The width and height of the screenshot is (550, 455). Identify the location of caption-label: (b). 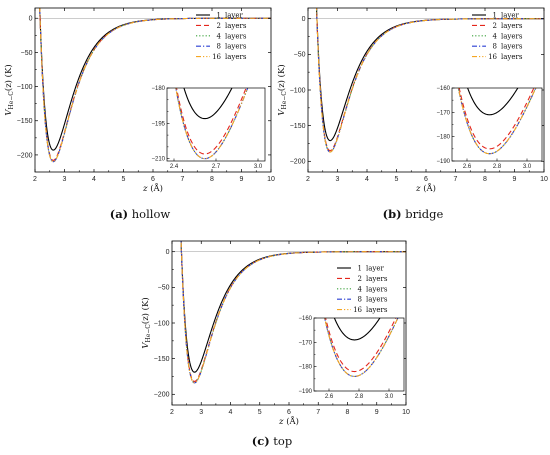
(392, 214).